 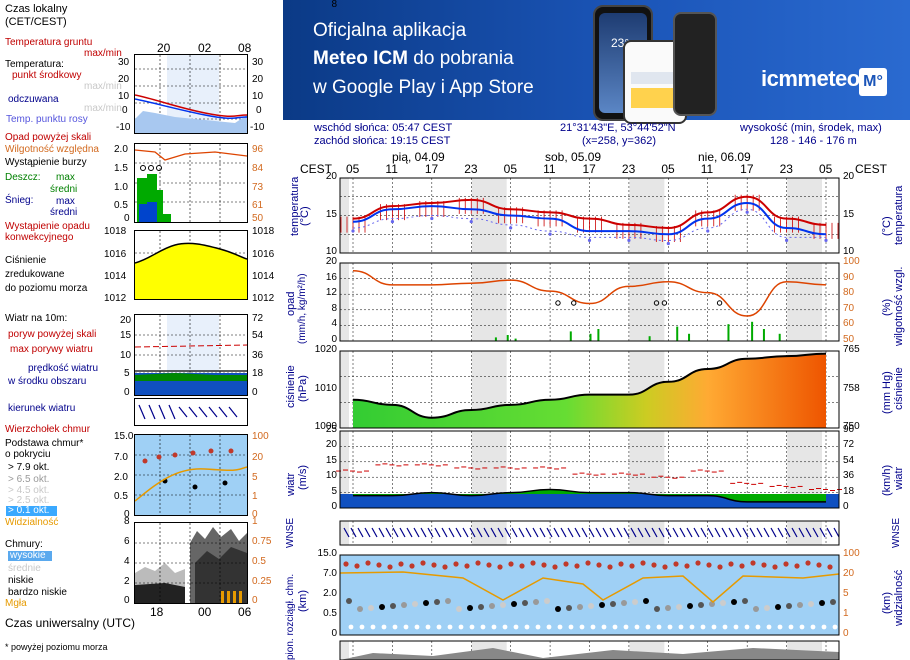 I want to click on y-tick-wind-r: 72, so click(x=849, y=445).